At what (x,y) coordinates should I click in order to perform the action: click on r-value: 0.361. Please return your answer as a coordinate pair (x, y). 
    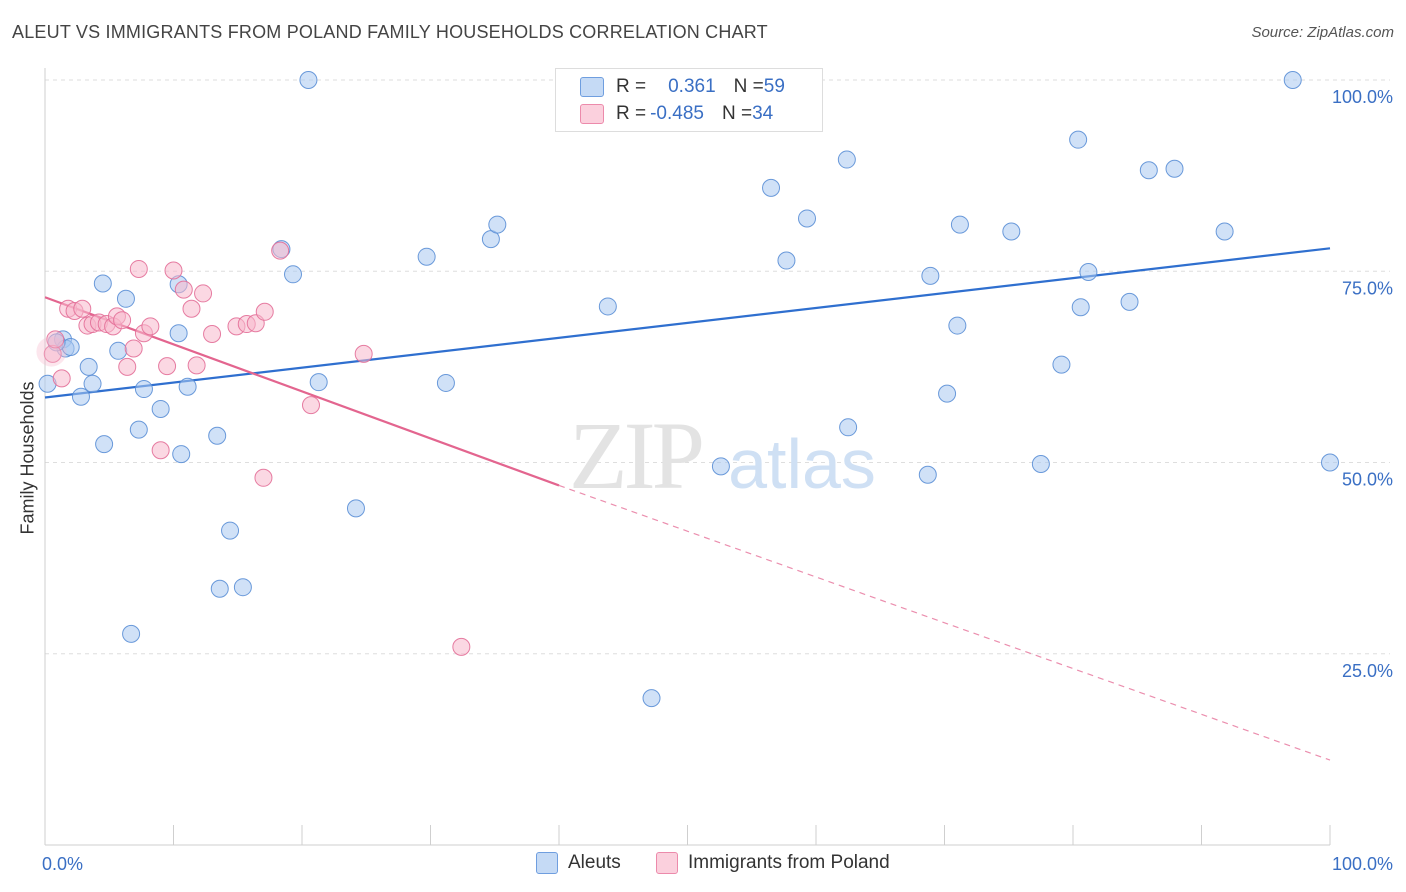
    Looking at the image, I should click on (692, 86).